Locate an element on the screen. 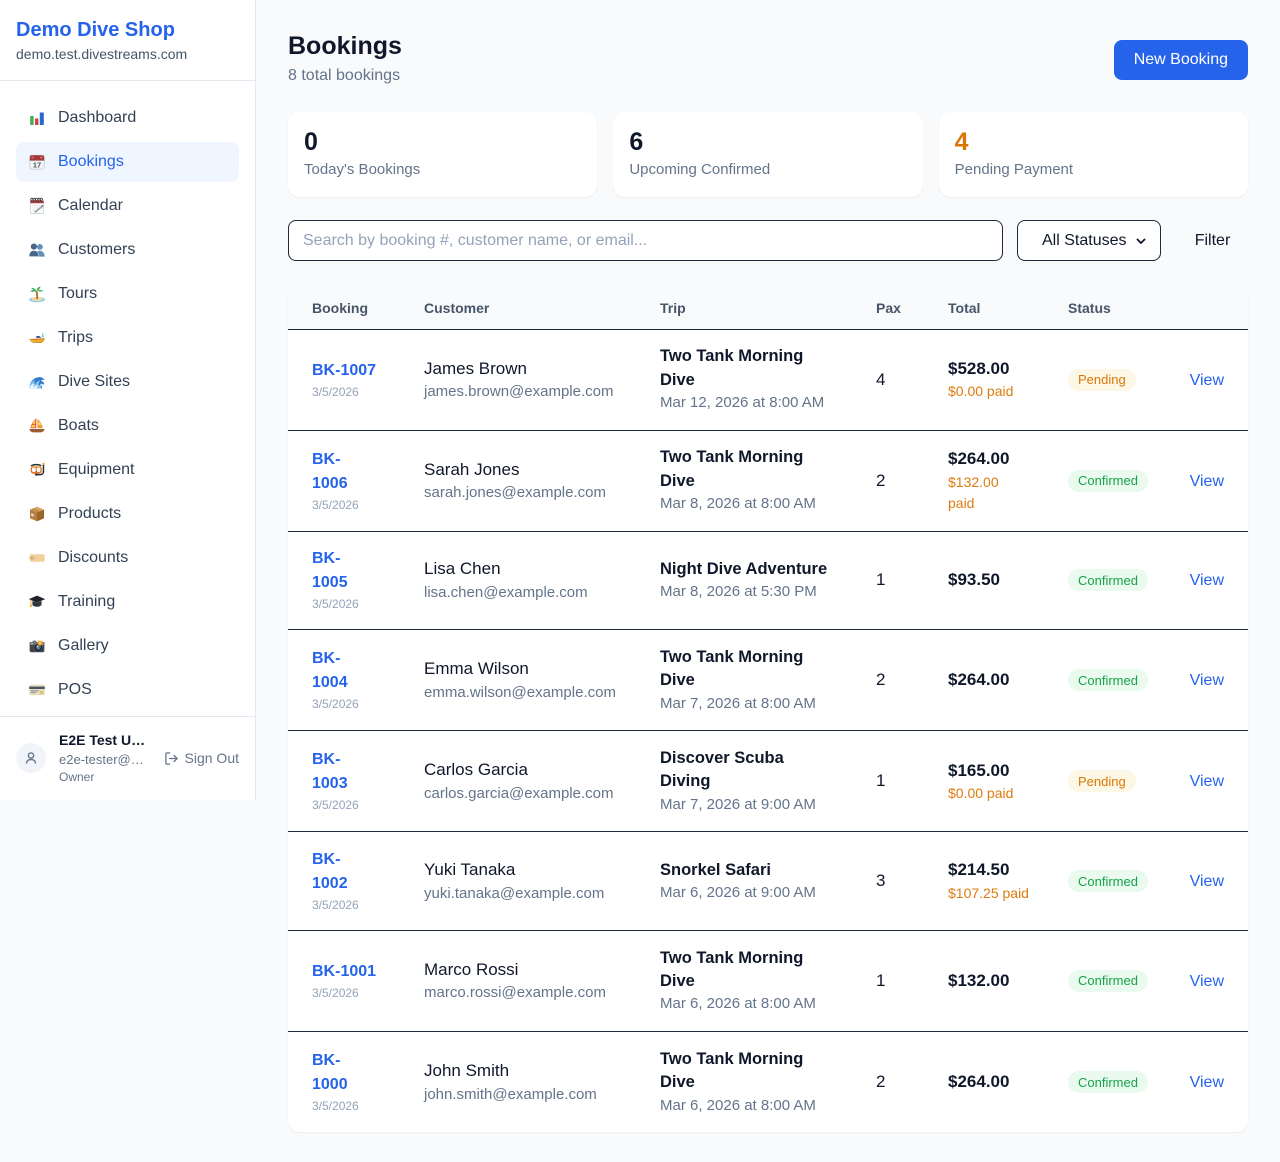 The width and height of the screenshot is (1280, 1162). svg-text: 17 is located at coordinates (37, 165).